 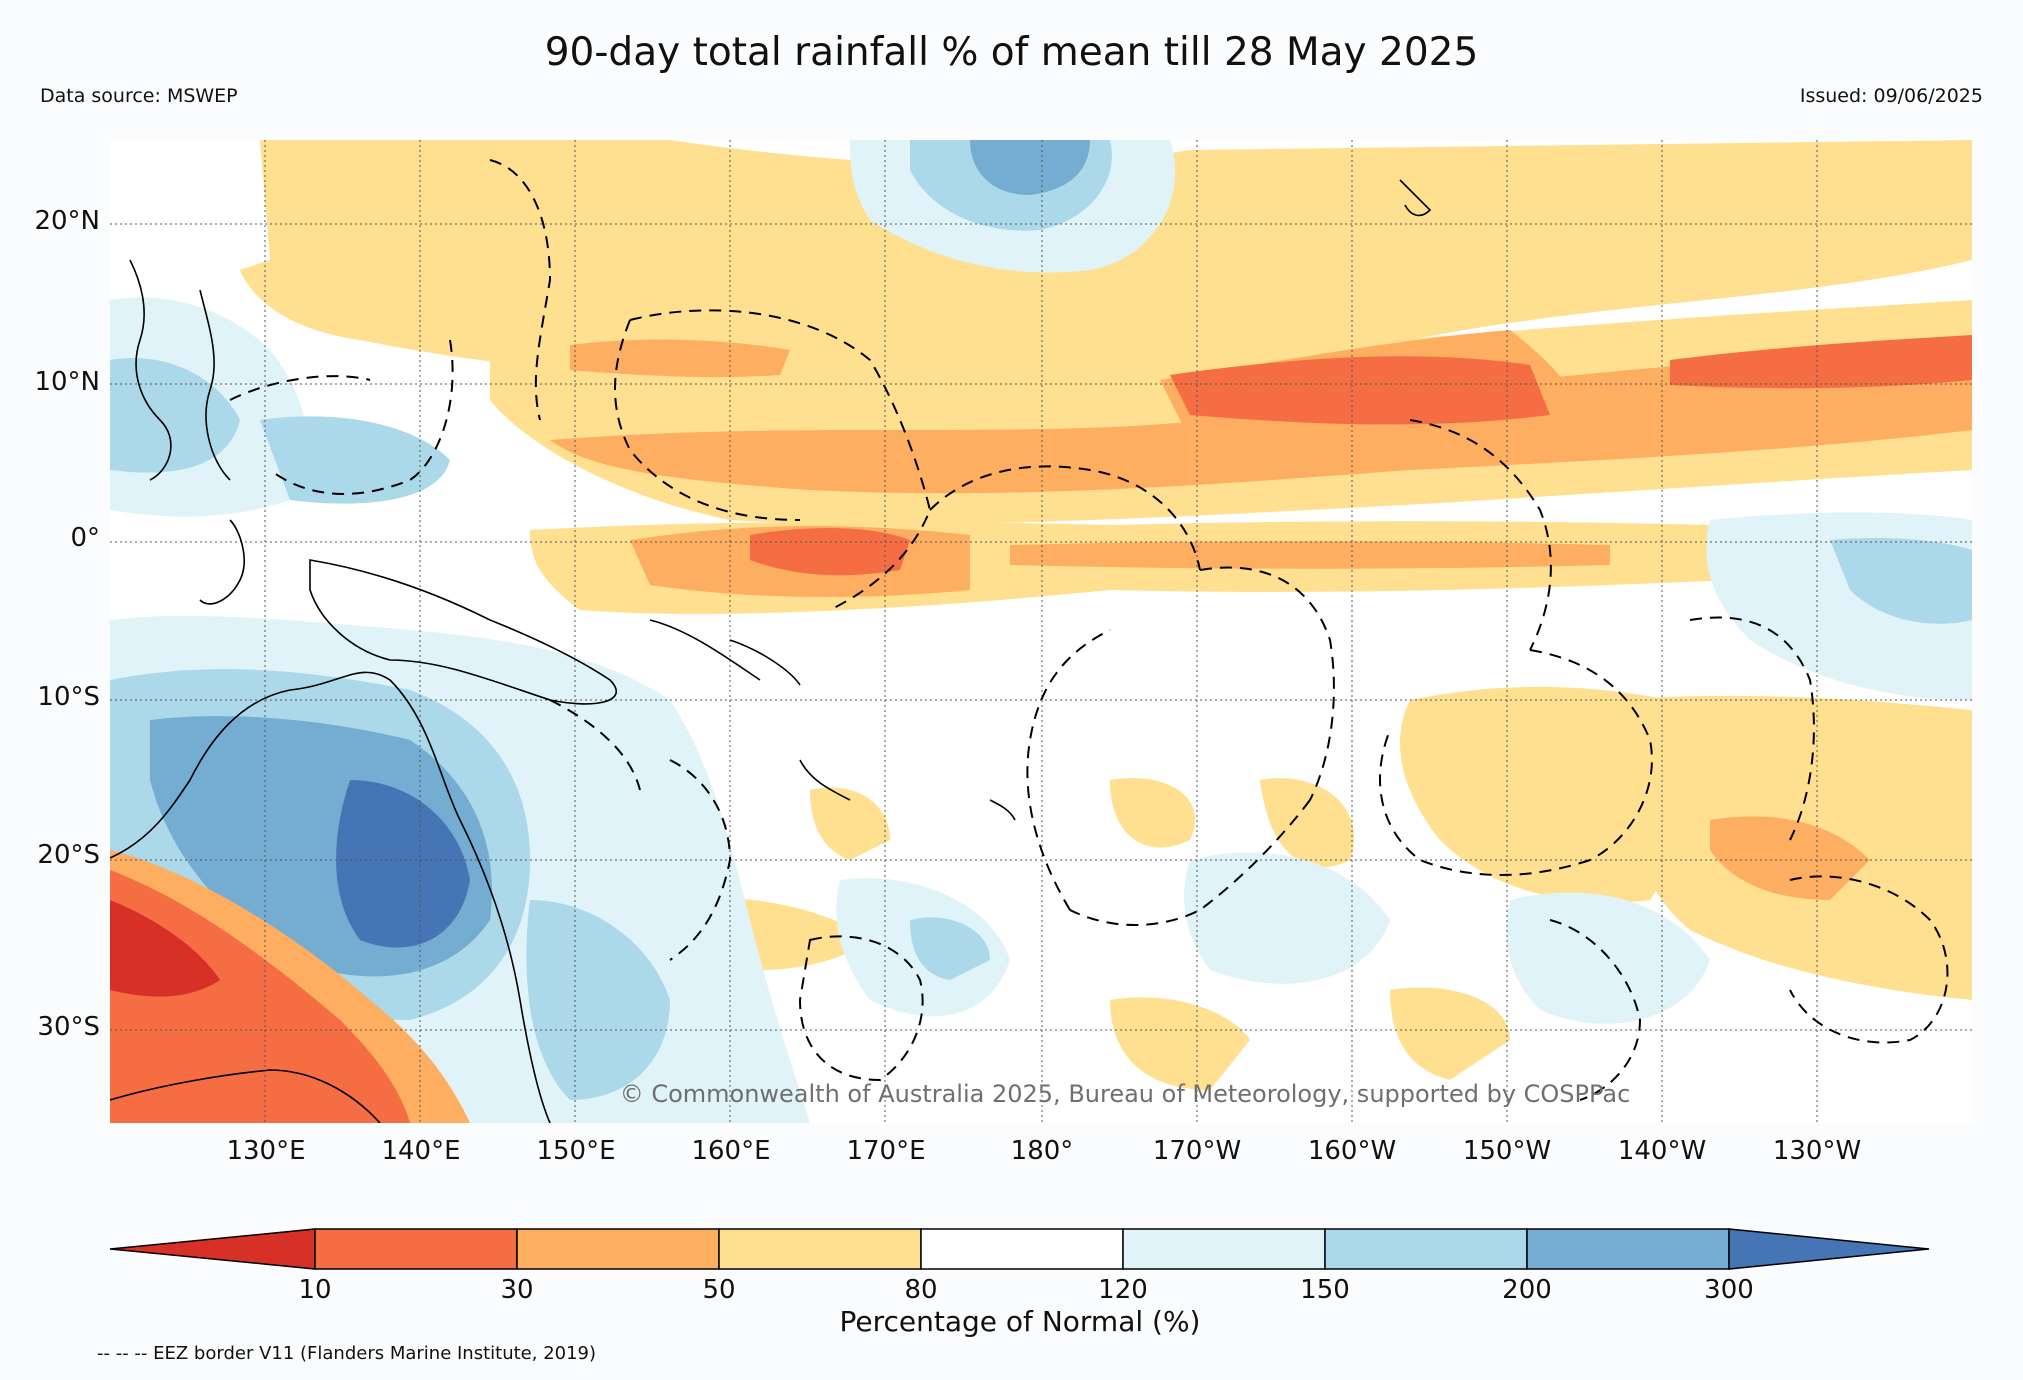 What do you see at coordinates (67, 221) in the screenshot?
I see `lat-label-20n: 20°N` at bounding box center [67, 221].